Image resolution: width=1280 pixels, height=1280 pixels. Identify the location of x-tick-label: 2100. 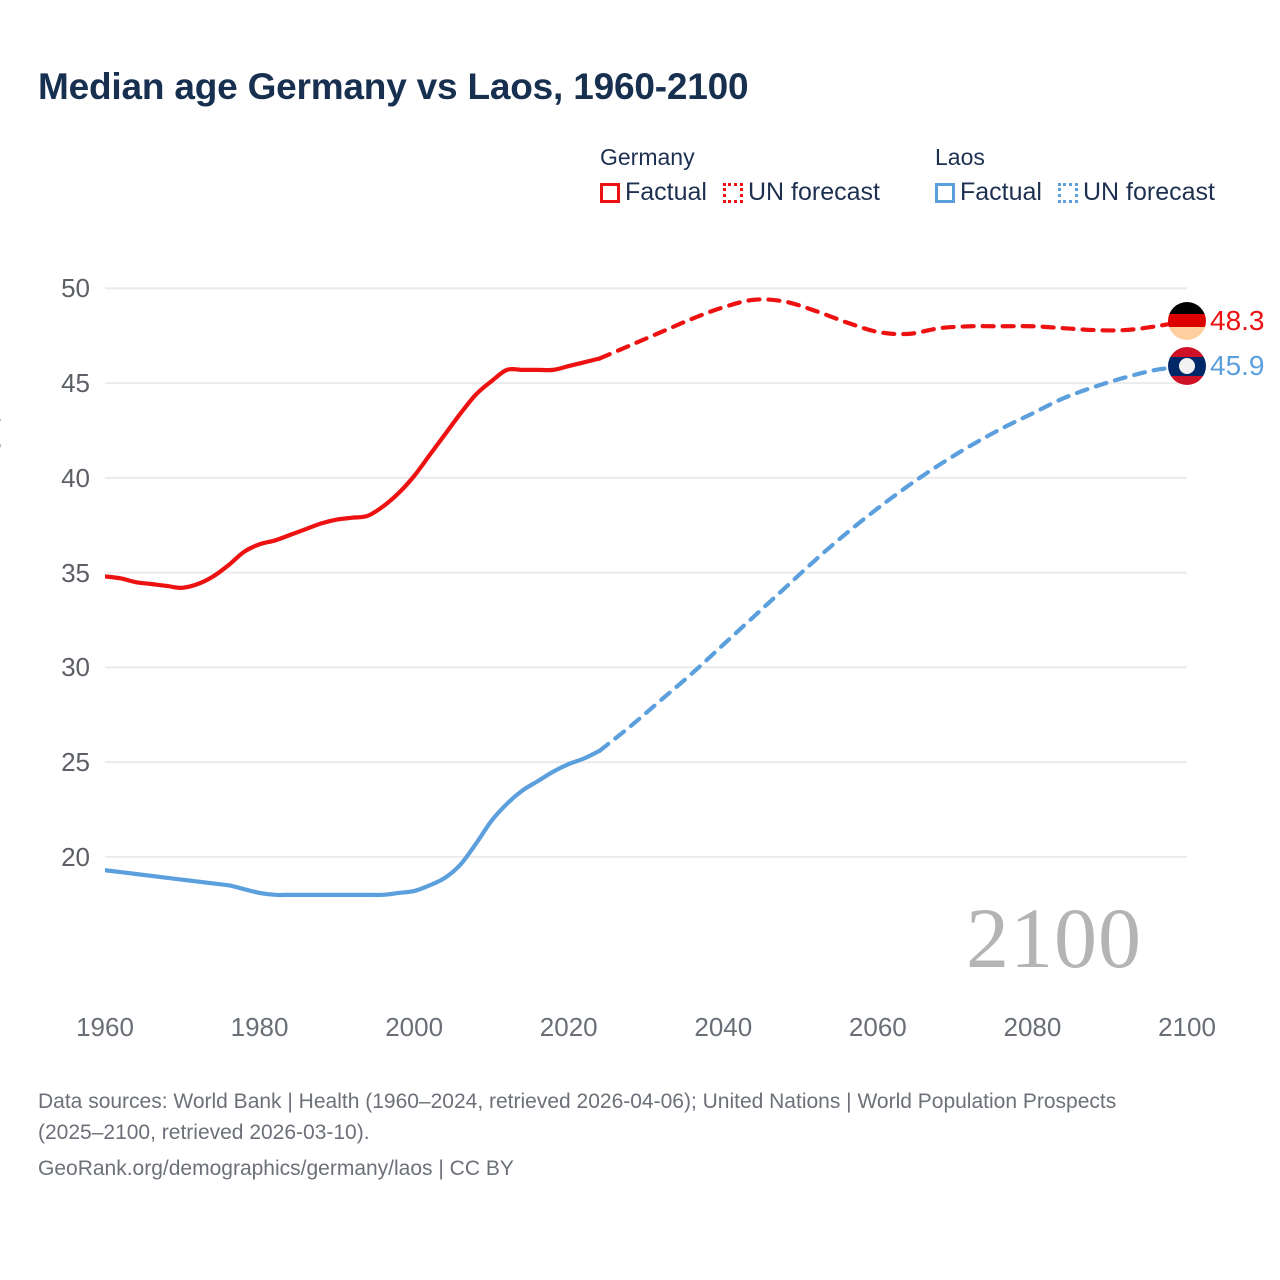
(1187, 1027).